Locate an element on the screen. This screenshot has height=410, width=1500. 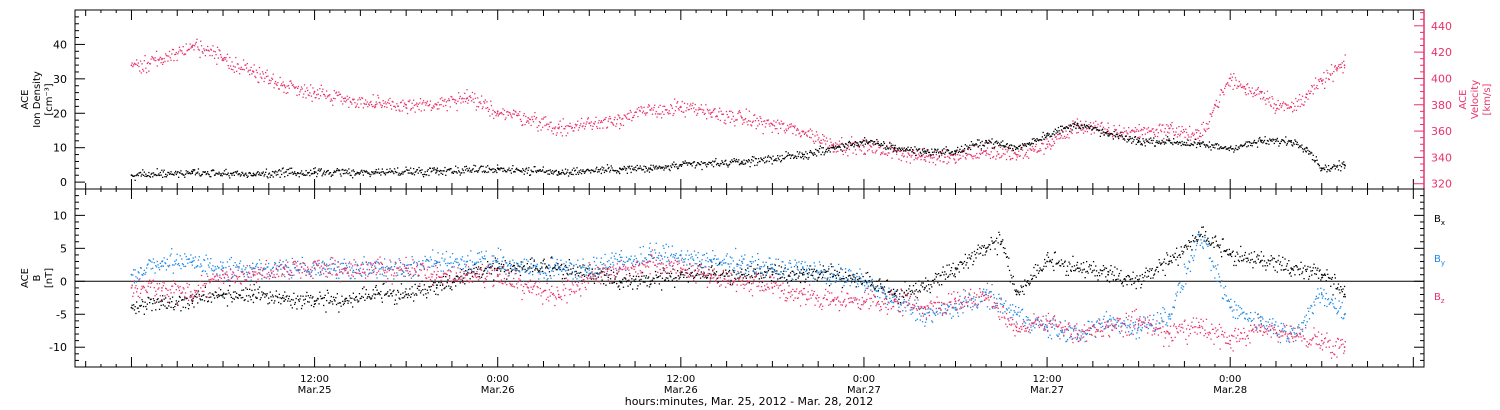
y2-tick-label: 420 is located at coordinates (1441, 52).